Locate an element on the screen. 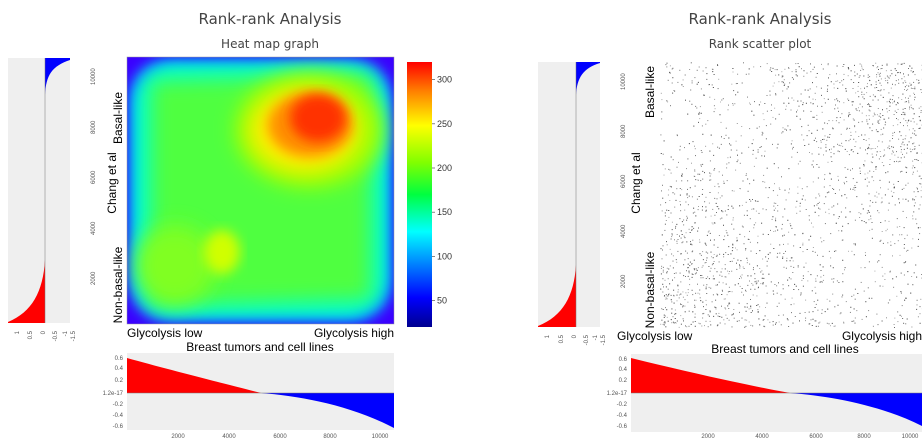  bottom-ytick-neg0.6: -0.6 is located at coordinates (118, 427).